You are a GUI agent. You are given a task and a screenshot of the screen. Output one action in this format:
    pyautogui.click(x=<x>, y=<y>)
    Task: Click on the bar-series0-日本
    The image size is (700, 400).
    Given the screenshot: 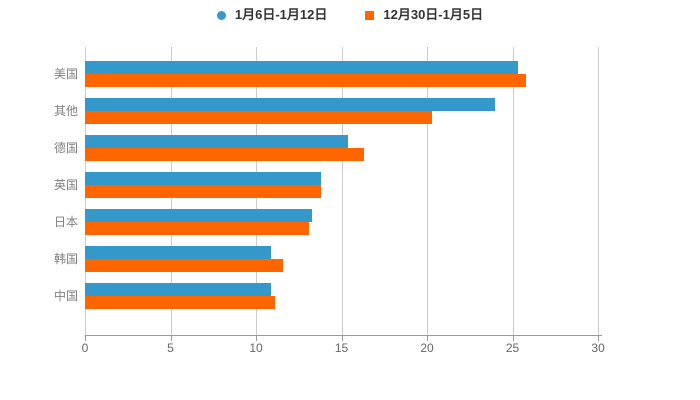 What is the action you would take?
    pyautogui.click(x=199, y=215)
    